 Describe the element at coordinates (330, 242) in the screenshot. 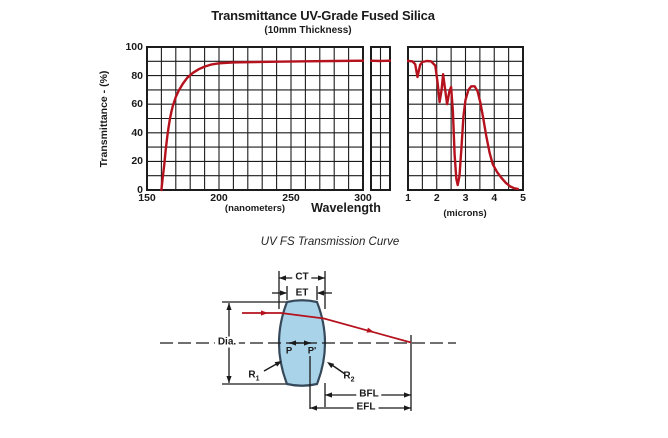

I see `figure-caption: UV FS Transmission Curve` at that location.